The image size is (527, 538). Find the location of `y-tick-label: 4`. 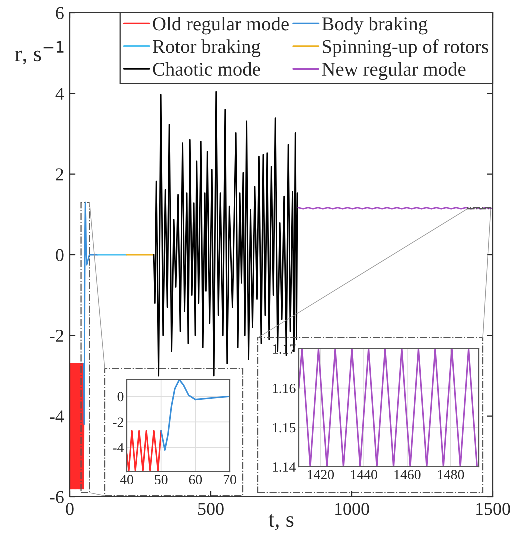

y-tick-label: 4 is located at coordinates (60, 94).